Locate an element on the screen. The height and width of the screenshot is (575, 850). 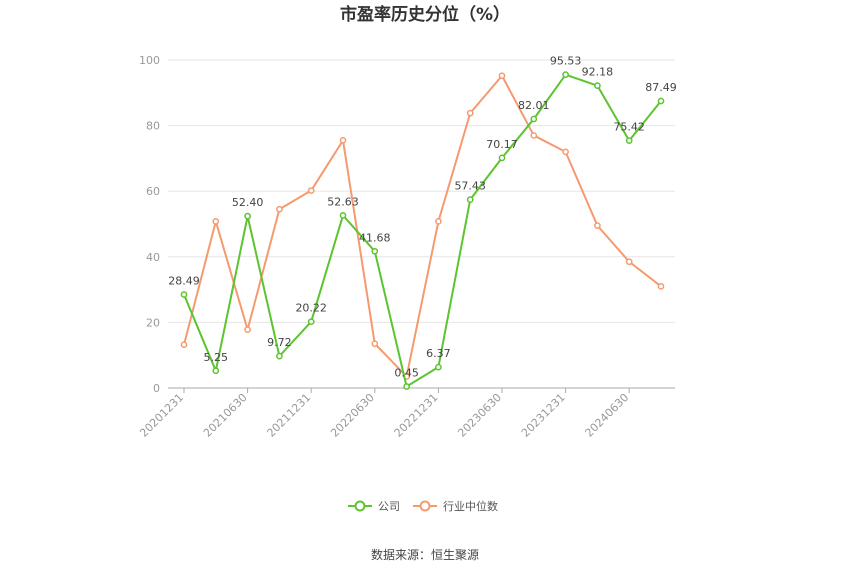
y-tick-label: 80 is located at coordinates (153, 126).